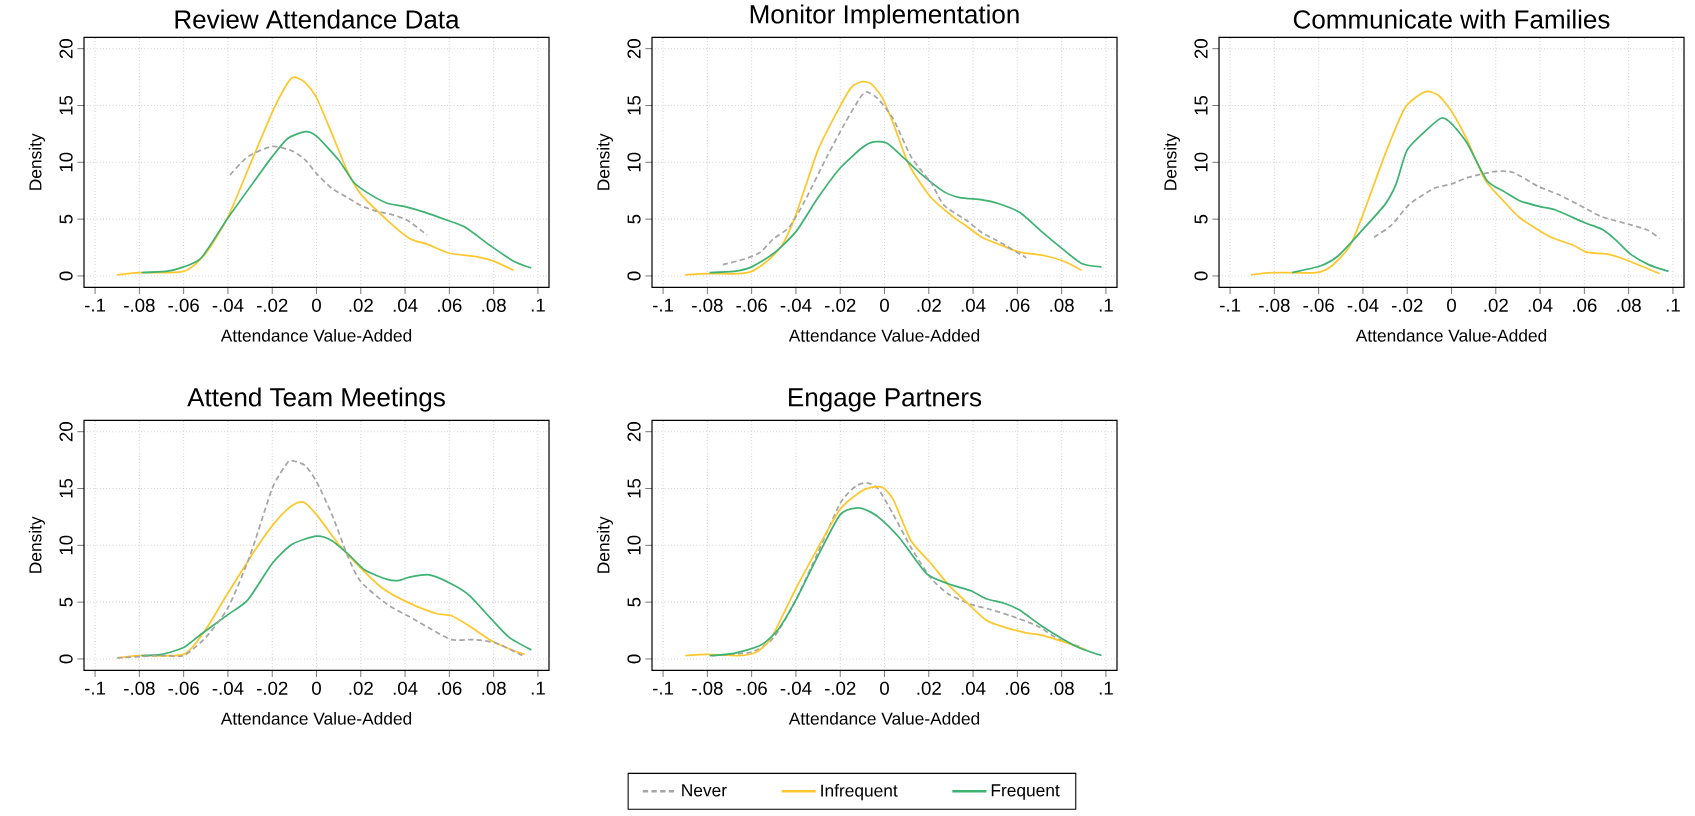  What do you see at coordinates (884, 16) in the screenshot?
I see `chart-title: Monitor Implementation` at bounding box center [884, 16].